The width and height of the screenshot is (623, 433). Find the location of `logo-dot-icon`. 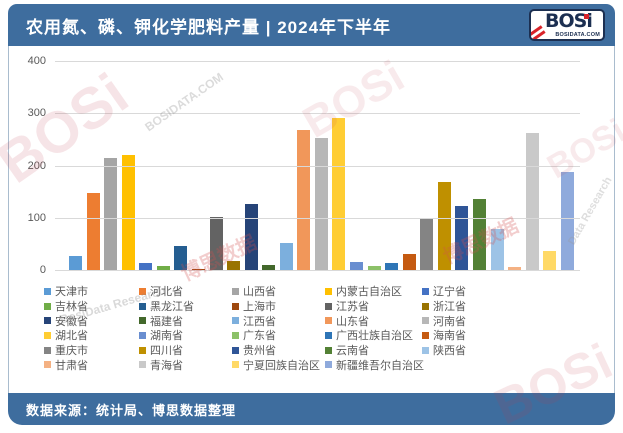

logo-dot-icon is located at coordinates (586, 16).